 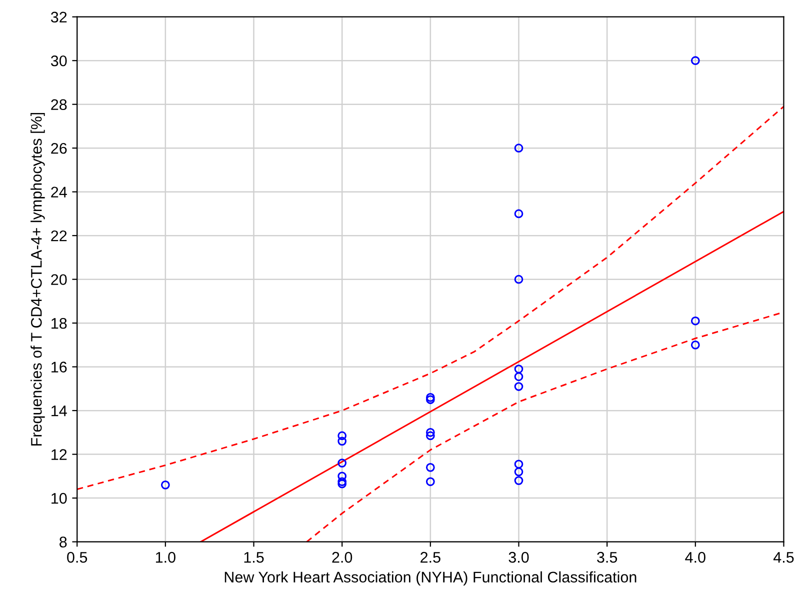 I want to click on y-tick-label: 20, so click(x=59, y=280).